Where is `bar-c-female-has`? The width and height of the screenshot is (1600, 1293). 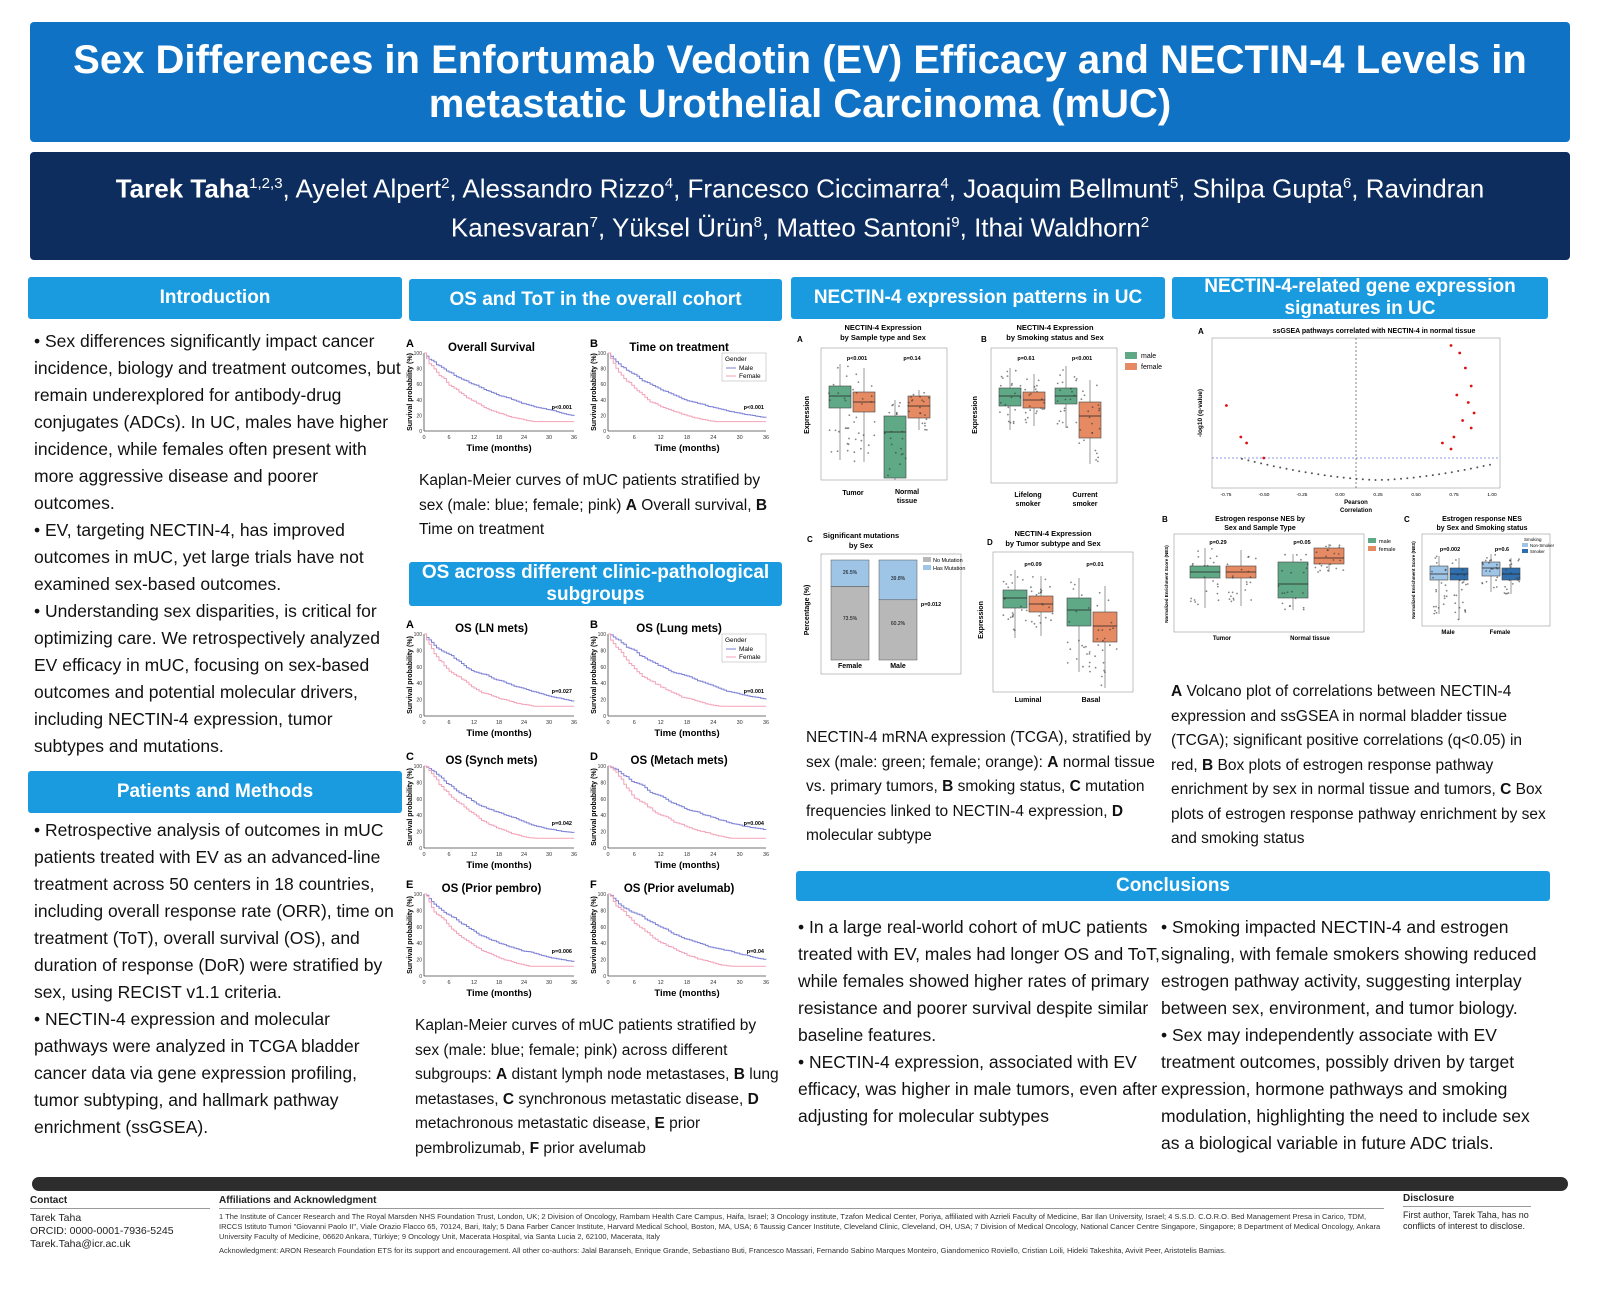
bar-c-female-has is located at coordinates (850, 573).